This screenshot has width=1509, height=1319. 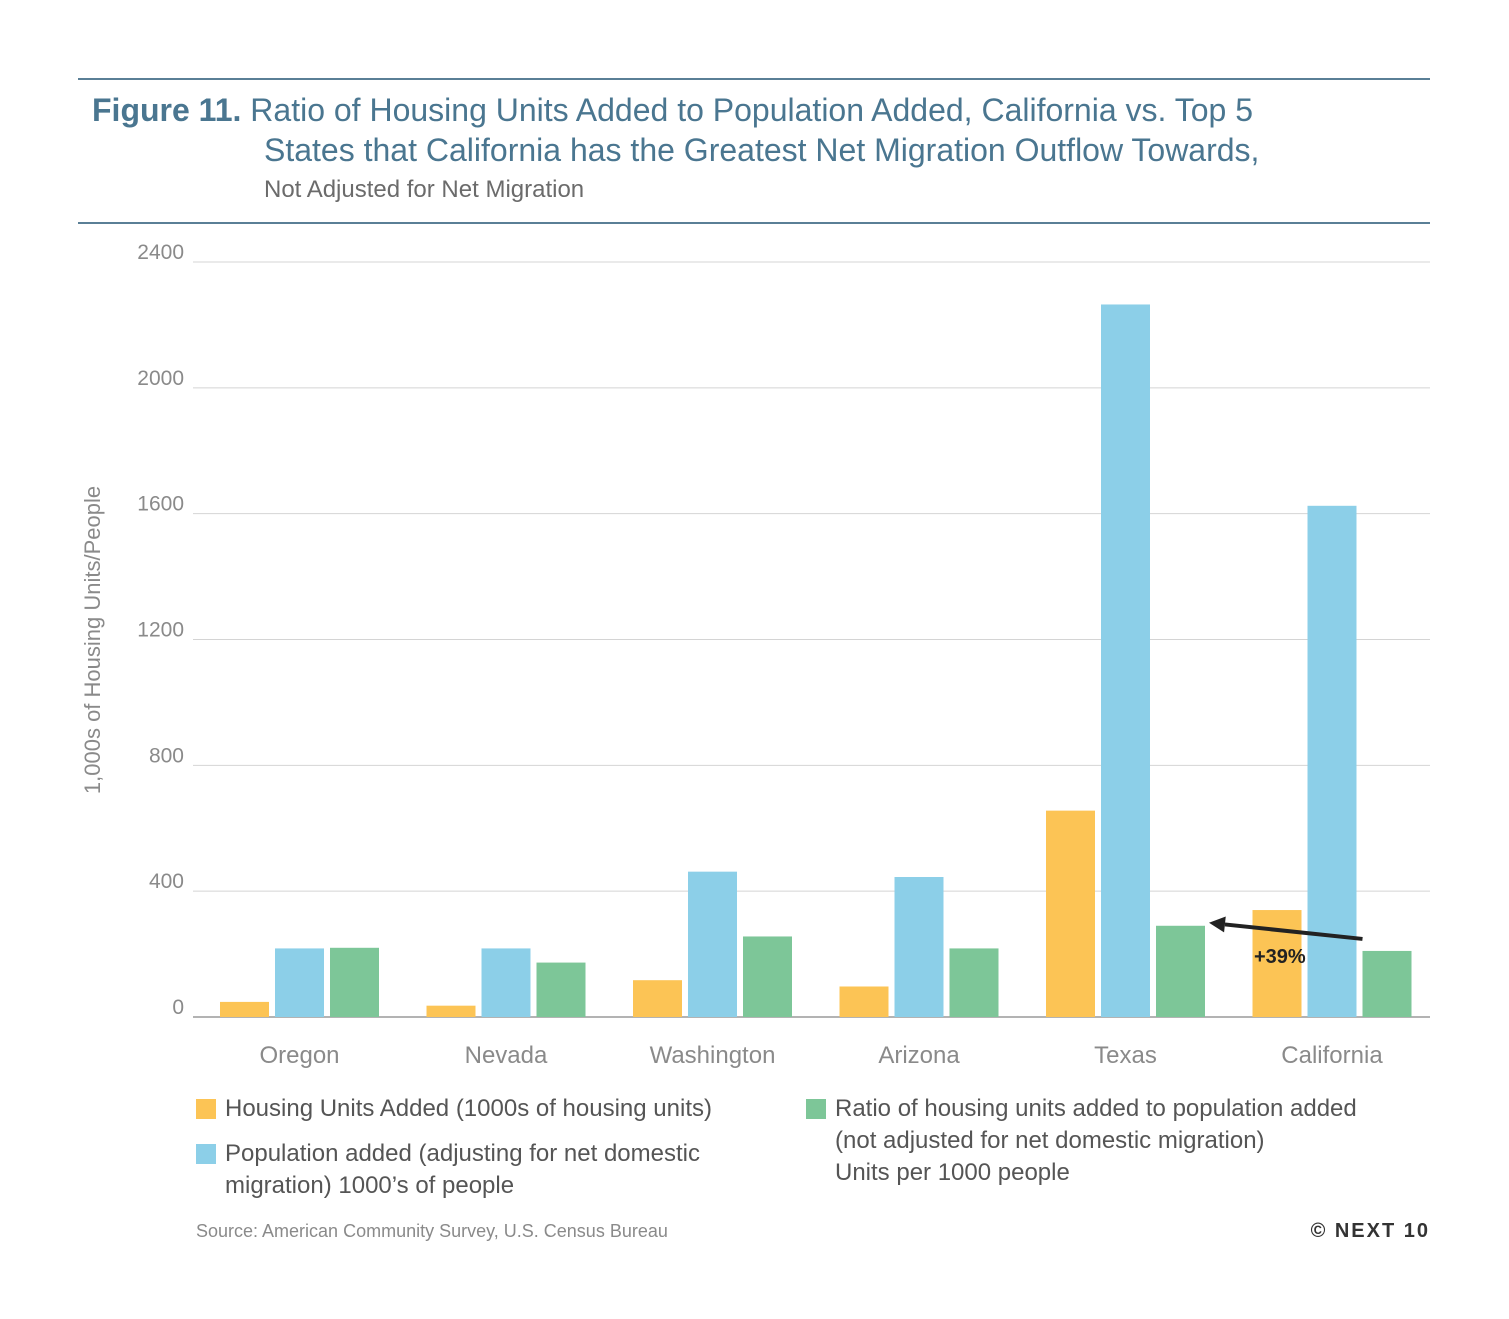 What do you see at coordinates (92, 640) in the screenshot?
I see `y-axis-label: 1,000s of Housing Units/People` at bounding box center [92, 640].